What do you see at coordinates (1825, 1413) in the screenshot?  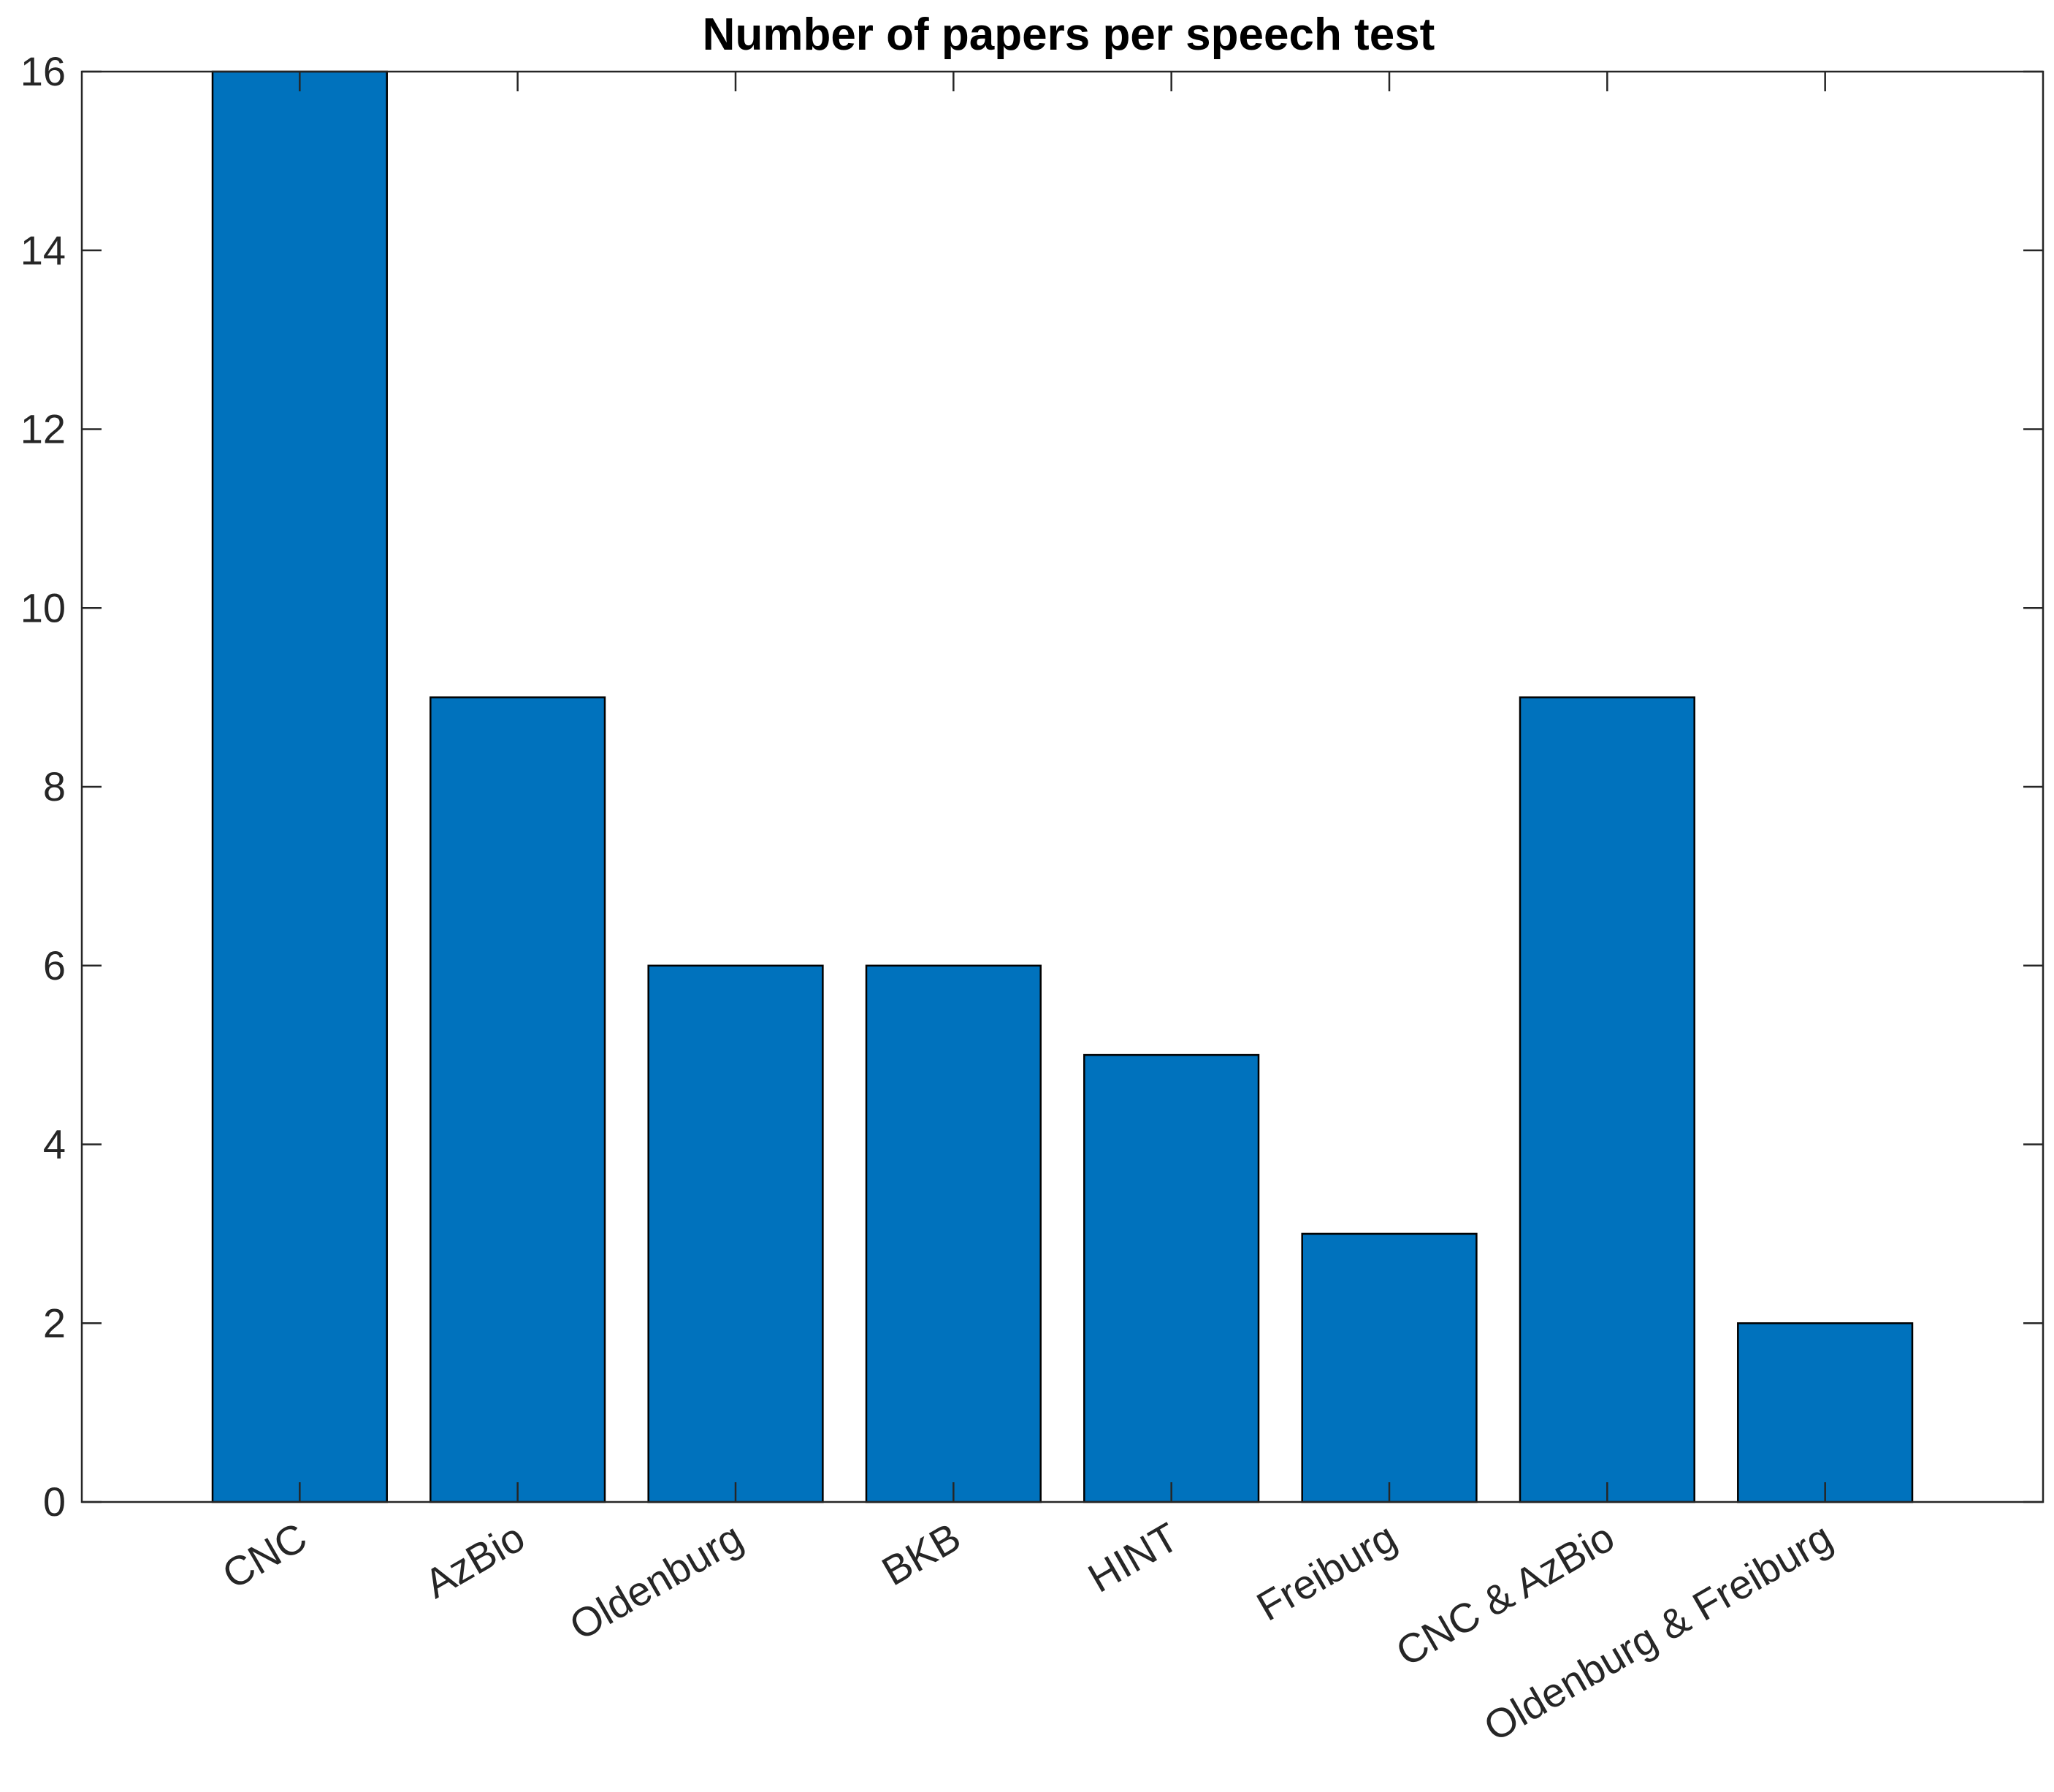 I see `bar-oldenburg-freiburg` at bounding box center [1825, 1413].